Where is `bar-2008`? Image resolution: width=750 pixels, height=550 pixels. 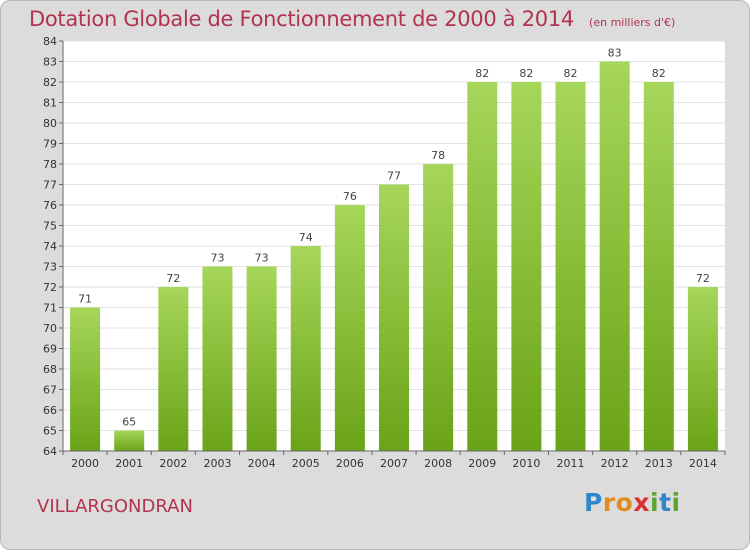 bar-2008 is located at coordinates (438, 307).